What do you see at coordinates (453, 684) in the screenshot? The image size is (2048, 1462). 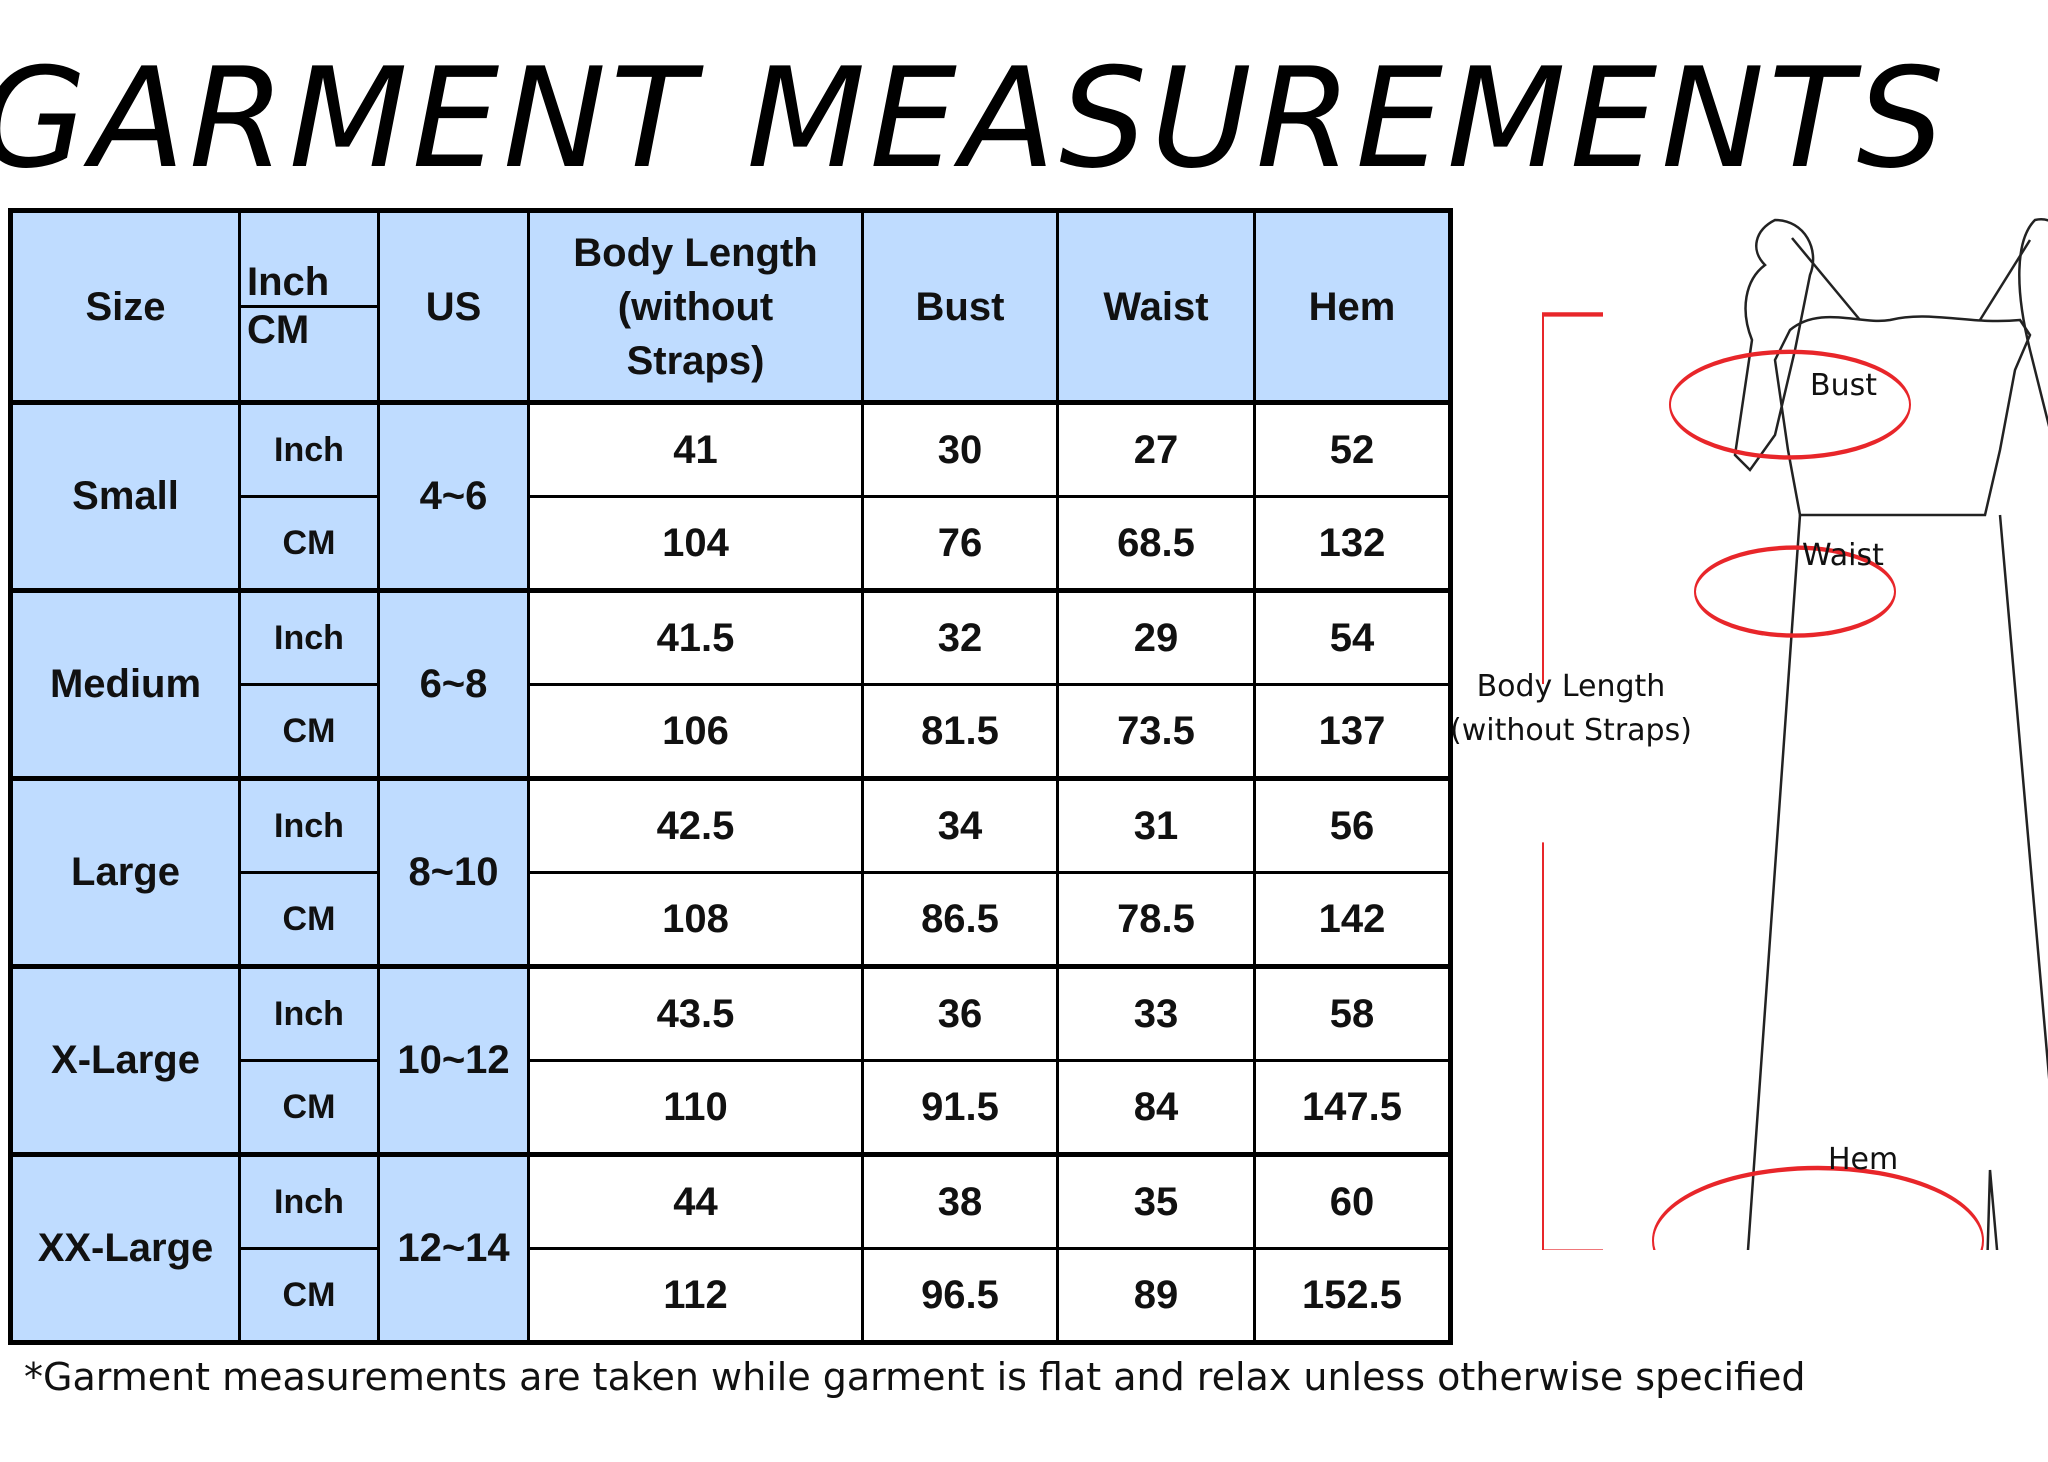 I see `us-size-cell: 6~8` at bounding box center [453, 684].